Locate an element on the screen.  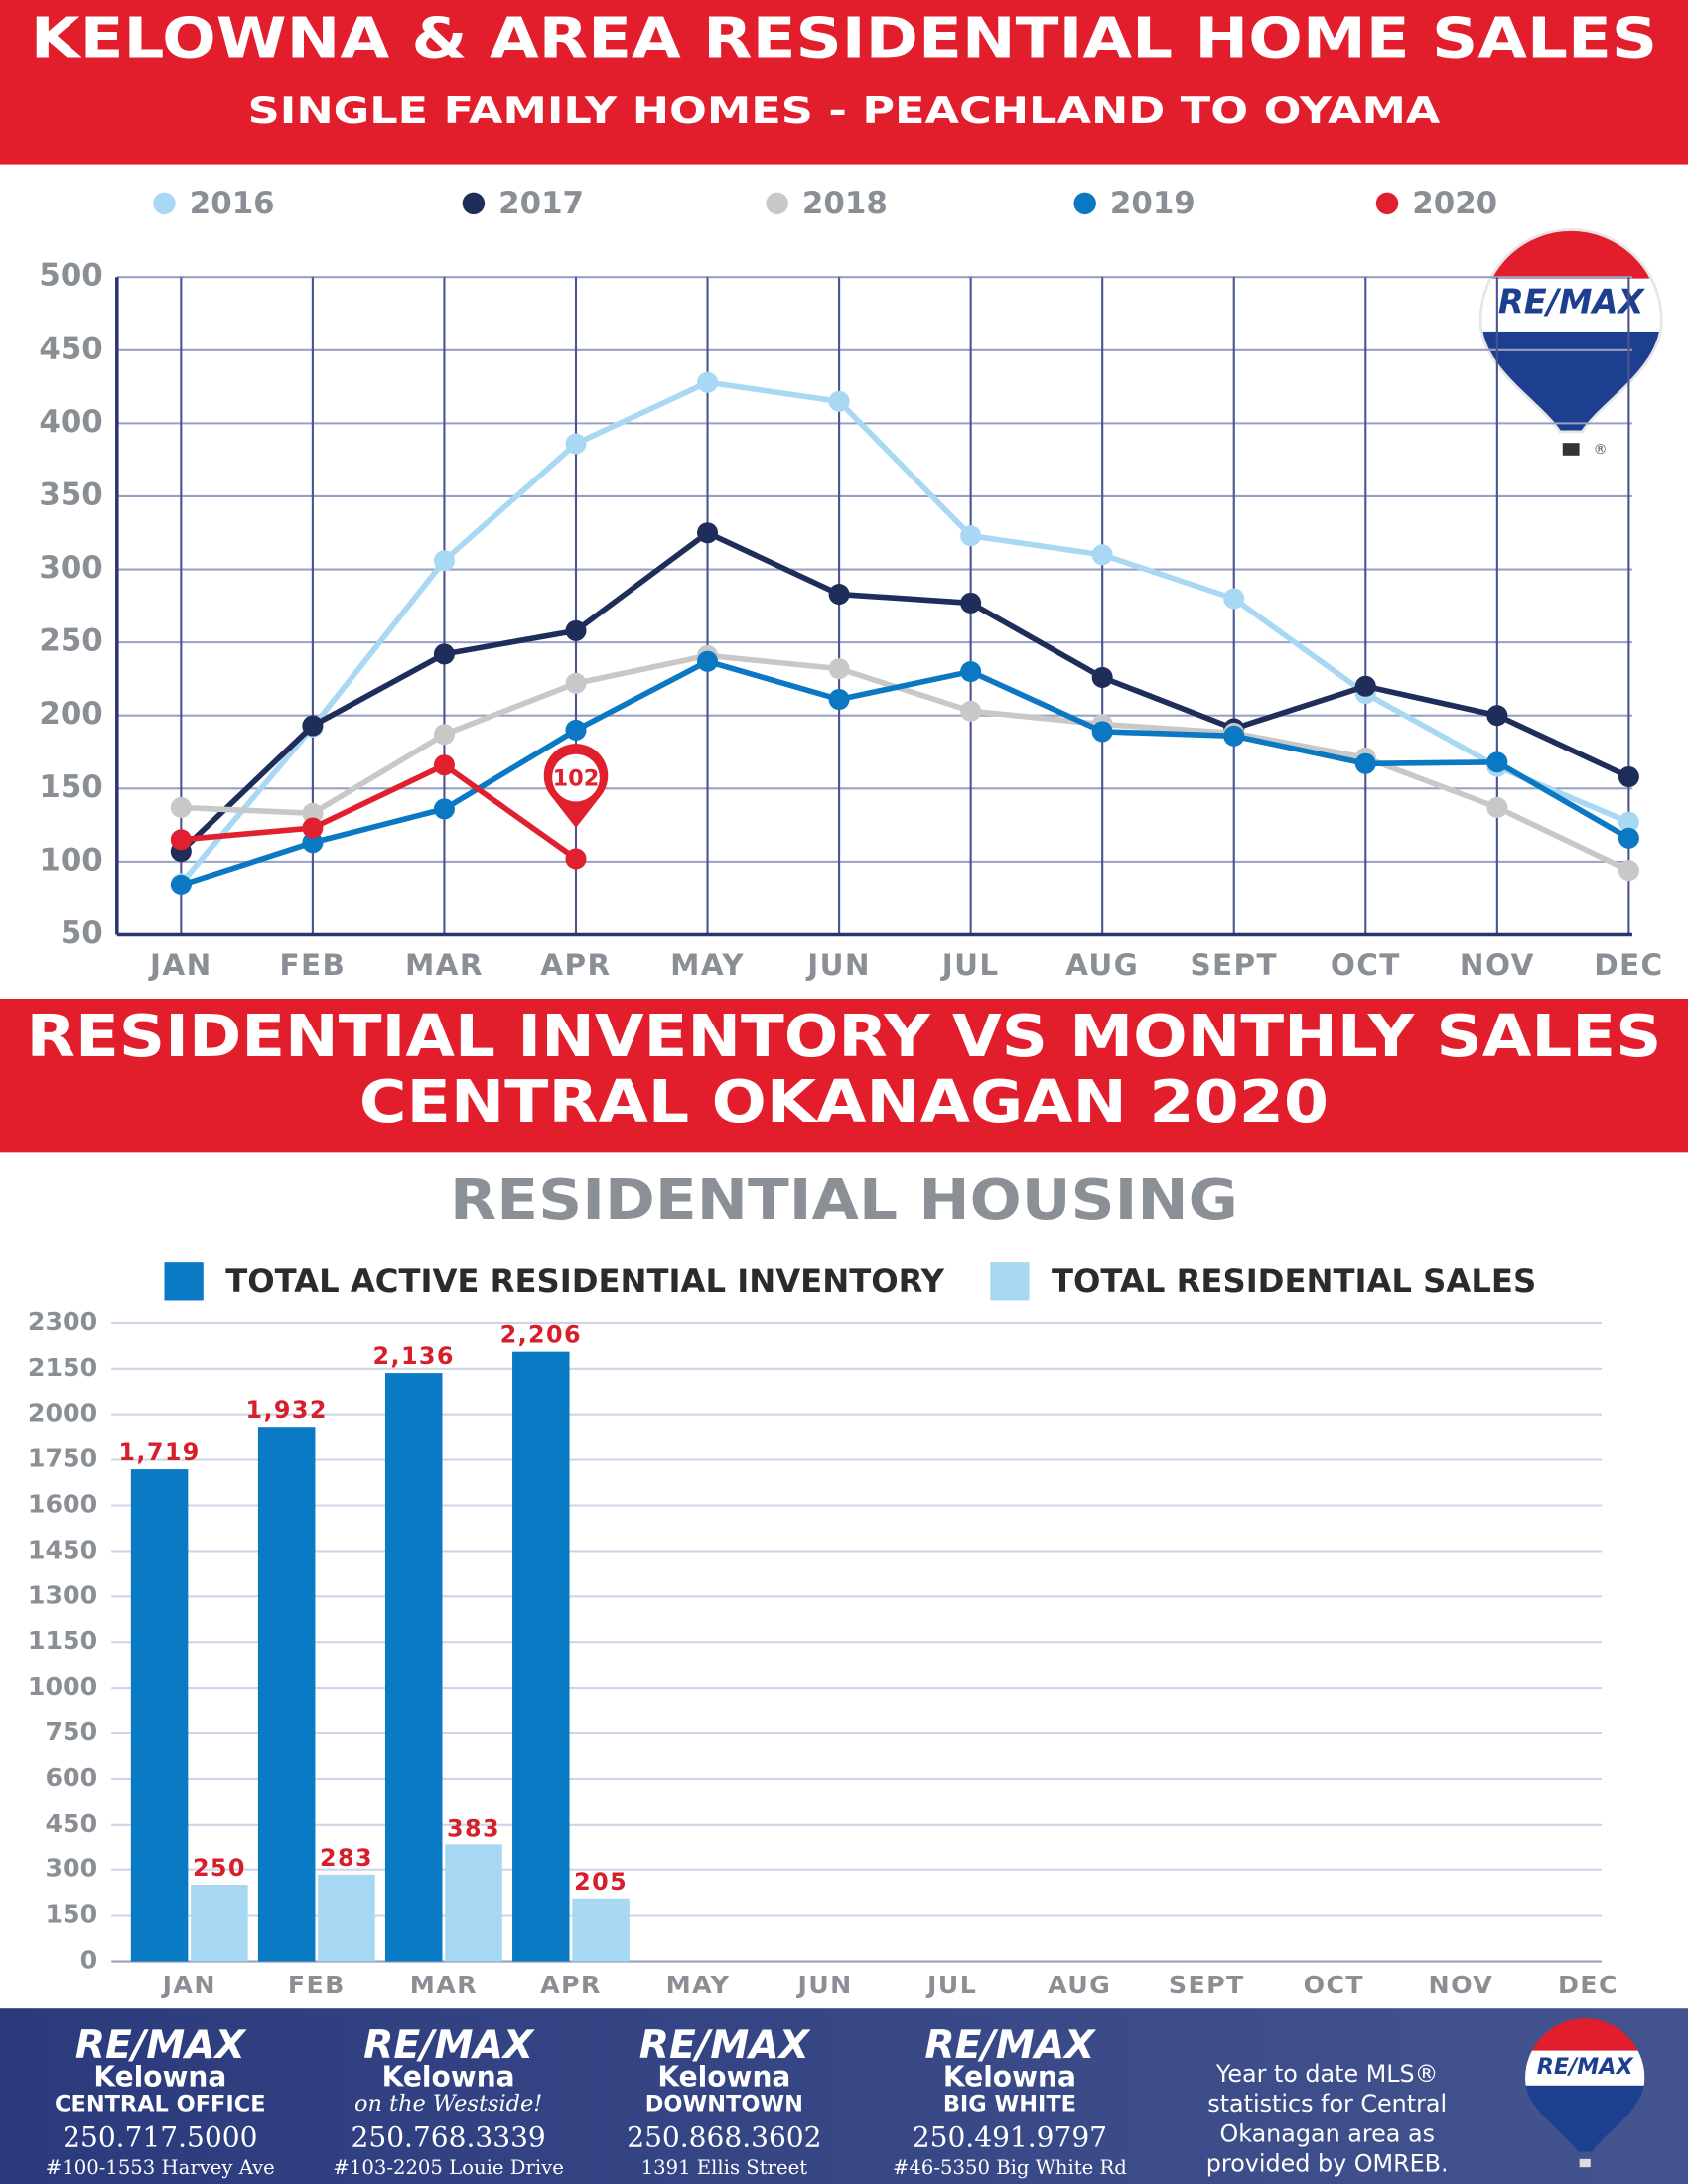
x-tick-label: MAY is located at coordinates (707, 965).